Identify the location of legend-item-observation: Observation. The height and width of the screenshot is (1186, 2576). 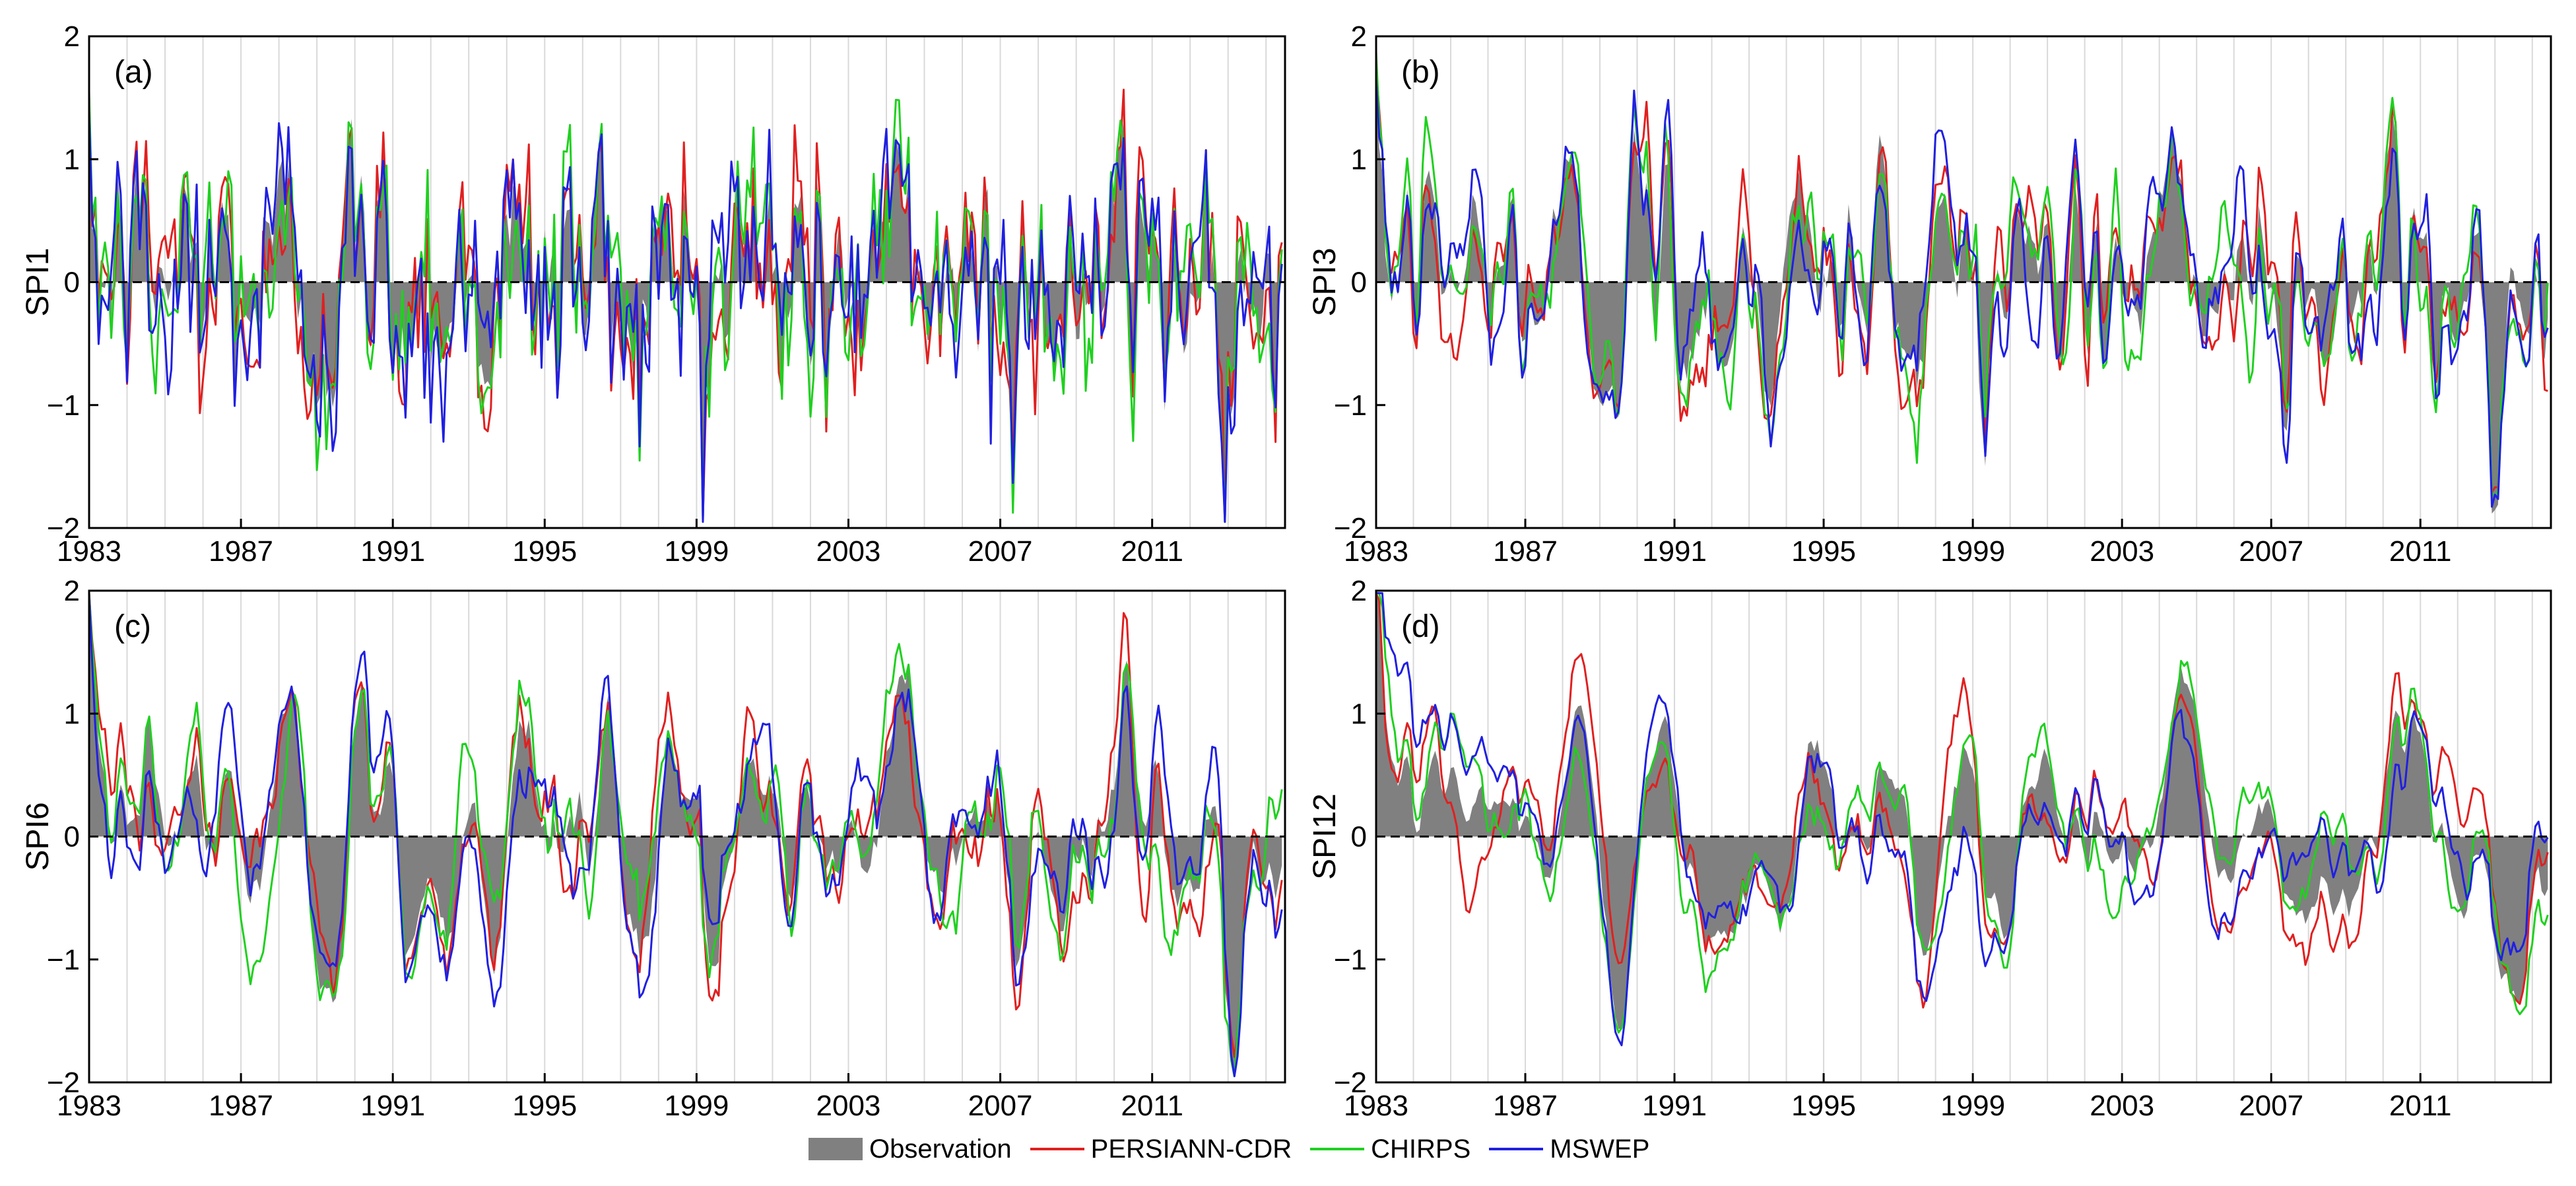
(910, 1149).